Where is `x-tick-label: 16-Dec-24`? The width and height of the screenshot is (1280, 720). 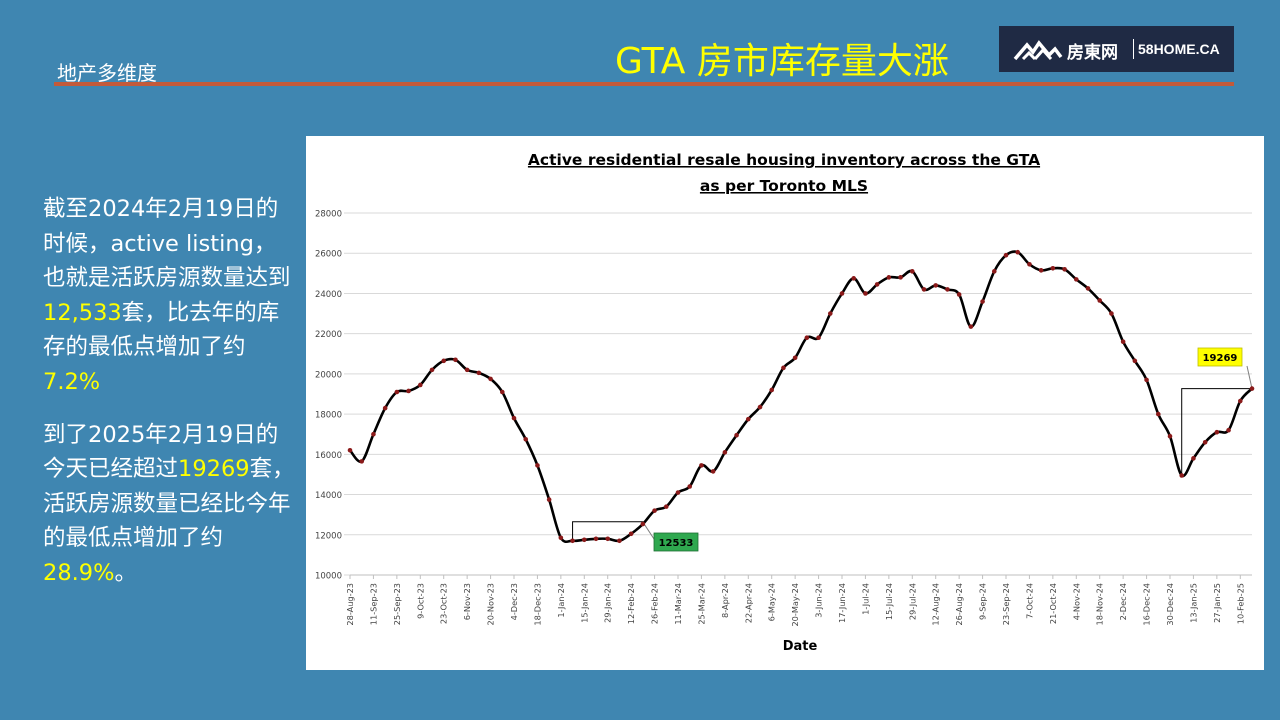 x-tick-label: 16-Dec-24 is located at coordinates (1147, 604).